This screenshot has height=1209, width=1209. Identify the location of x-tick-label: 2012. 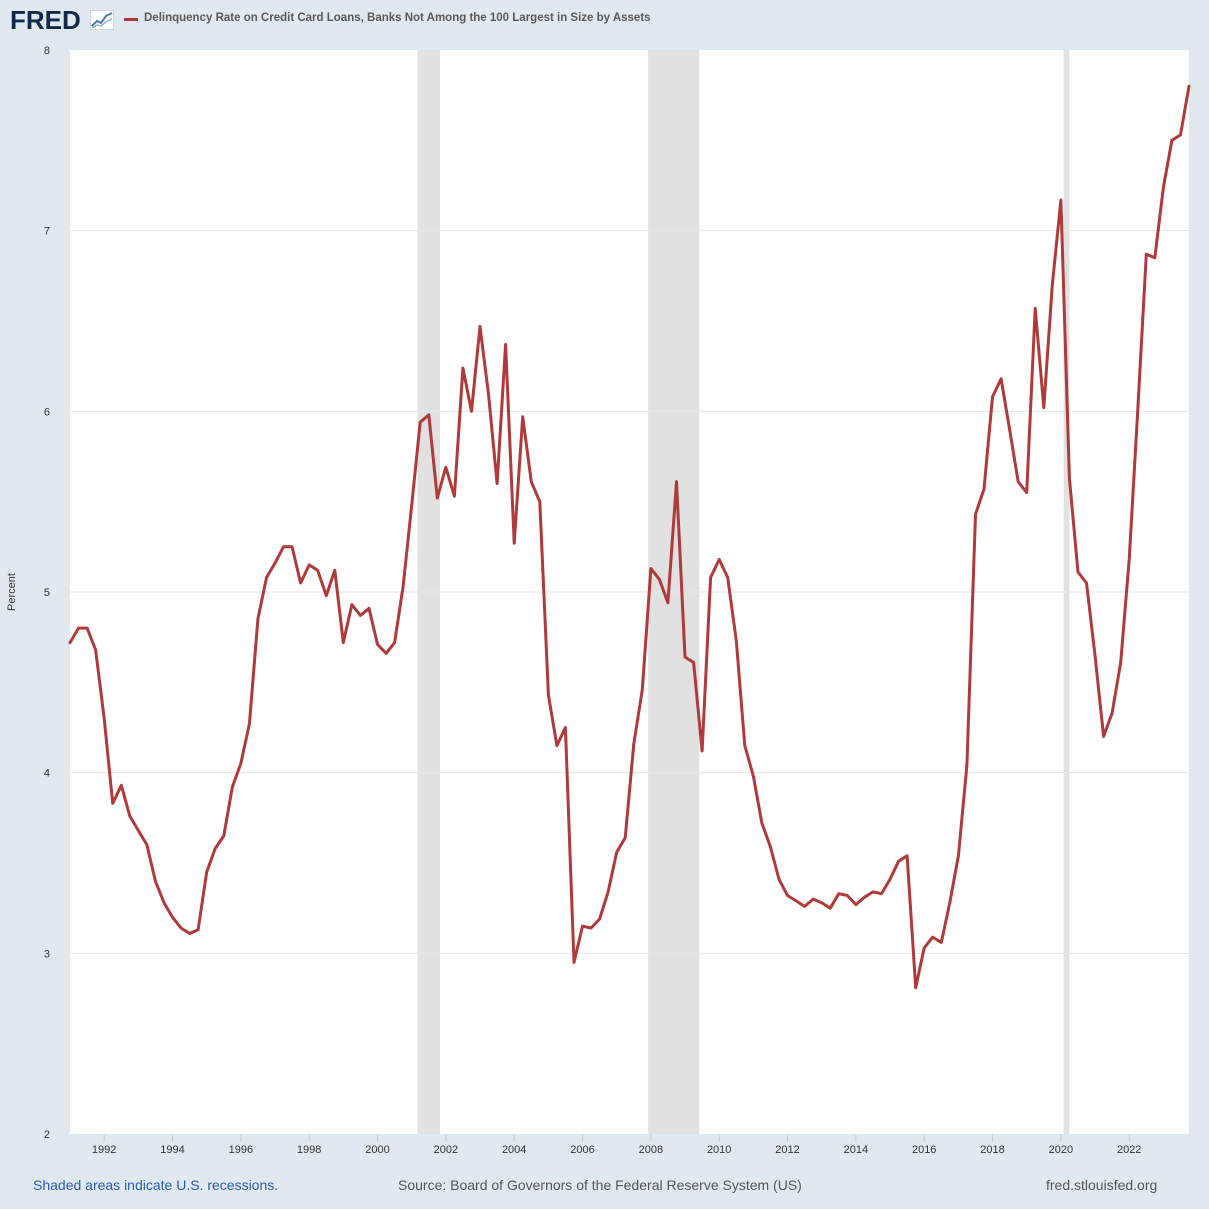
(787, 1150).